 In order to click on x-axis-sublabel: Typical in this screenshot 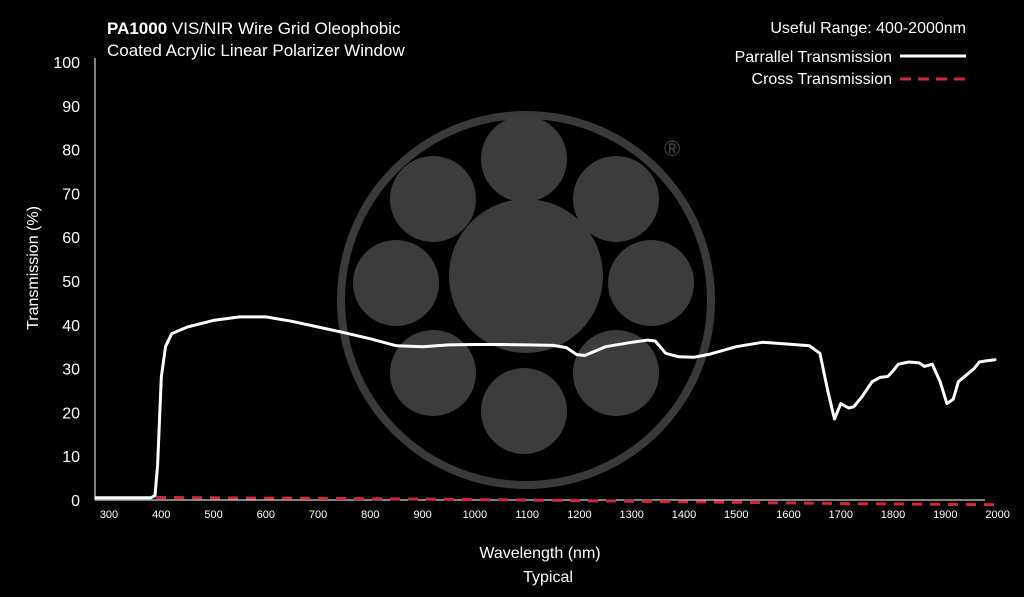, I will do `click(548, 577)`.